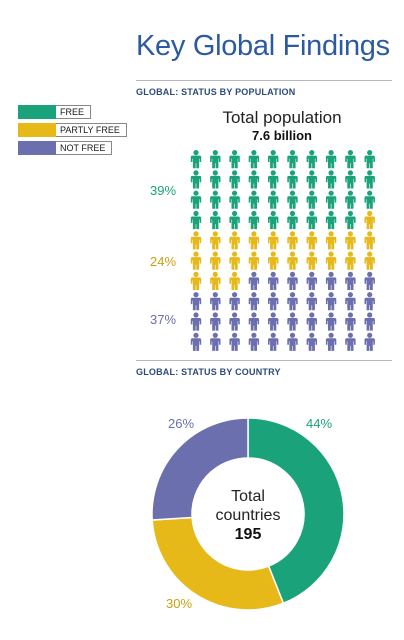  What do you see at coordinates (200, 469) in the screenshot?
I see `donut-slice-not-free` at bounding box center [200, 469].